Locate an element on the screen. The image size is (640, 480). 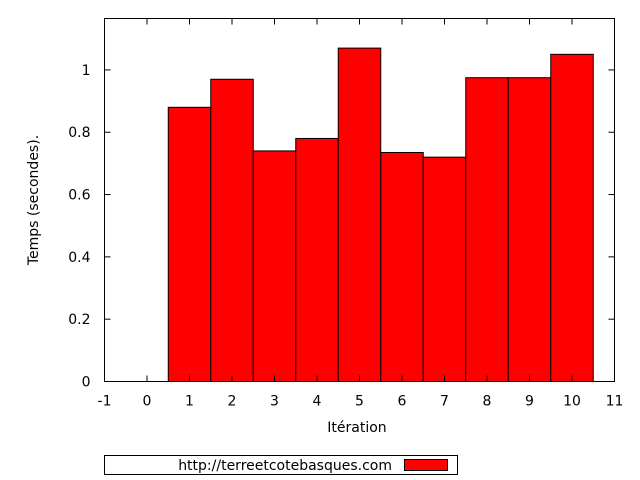
x-tick-label: 9 is located at coordinates (529, 402).